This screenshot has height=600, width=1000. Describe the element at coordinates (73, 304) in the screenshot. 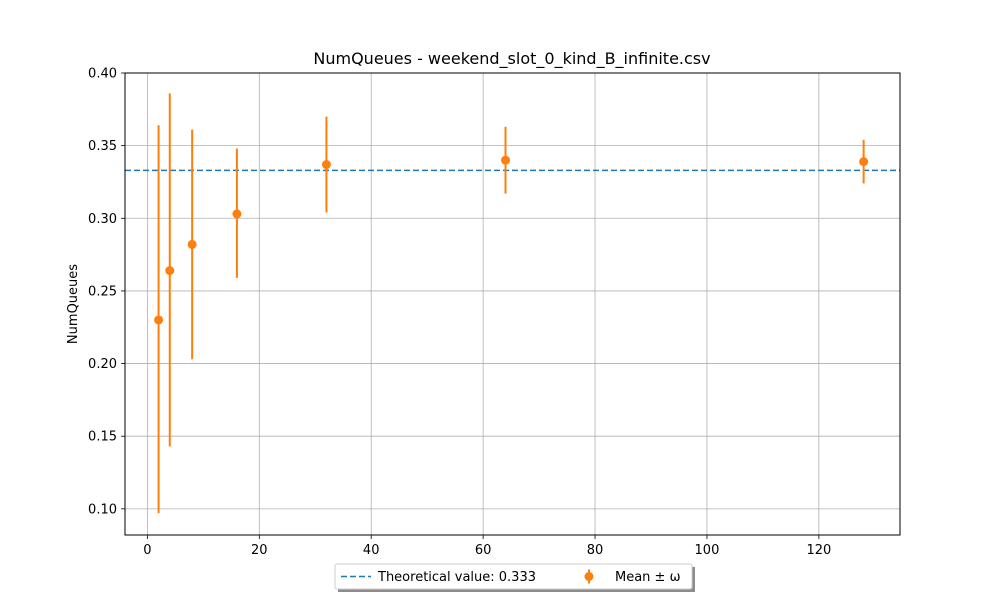

I see `y-axis-label: NumQueues` at that location.